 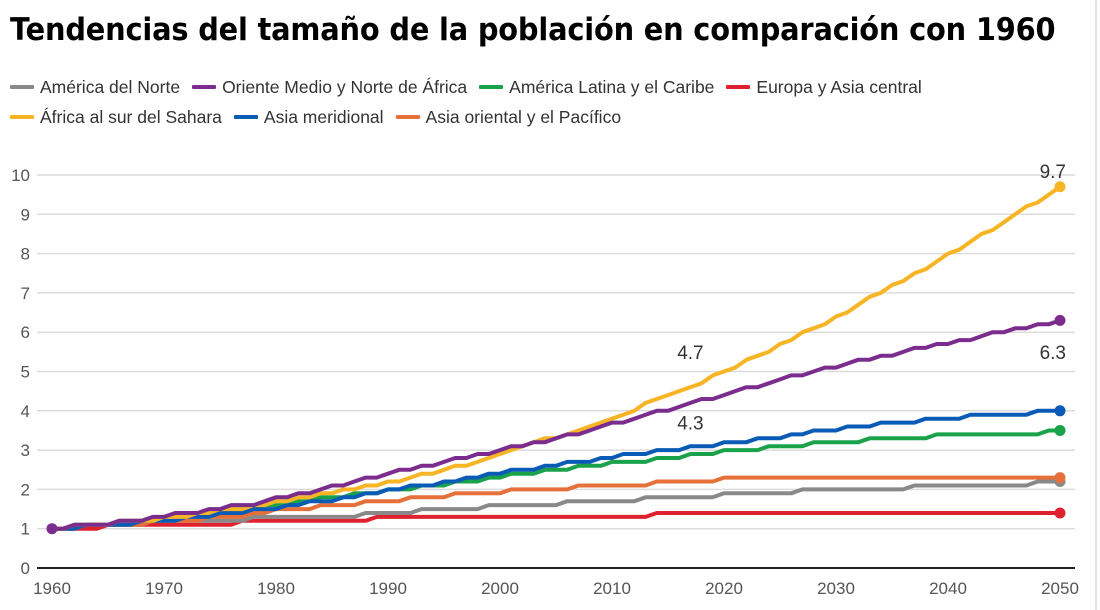 What do you see at coordinates (25, 489) in the screenshot?
I see `y-tick-label: 2` at bounding box center [25, 489].